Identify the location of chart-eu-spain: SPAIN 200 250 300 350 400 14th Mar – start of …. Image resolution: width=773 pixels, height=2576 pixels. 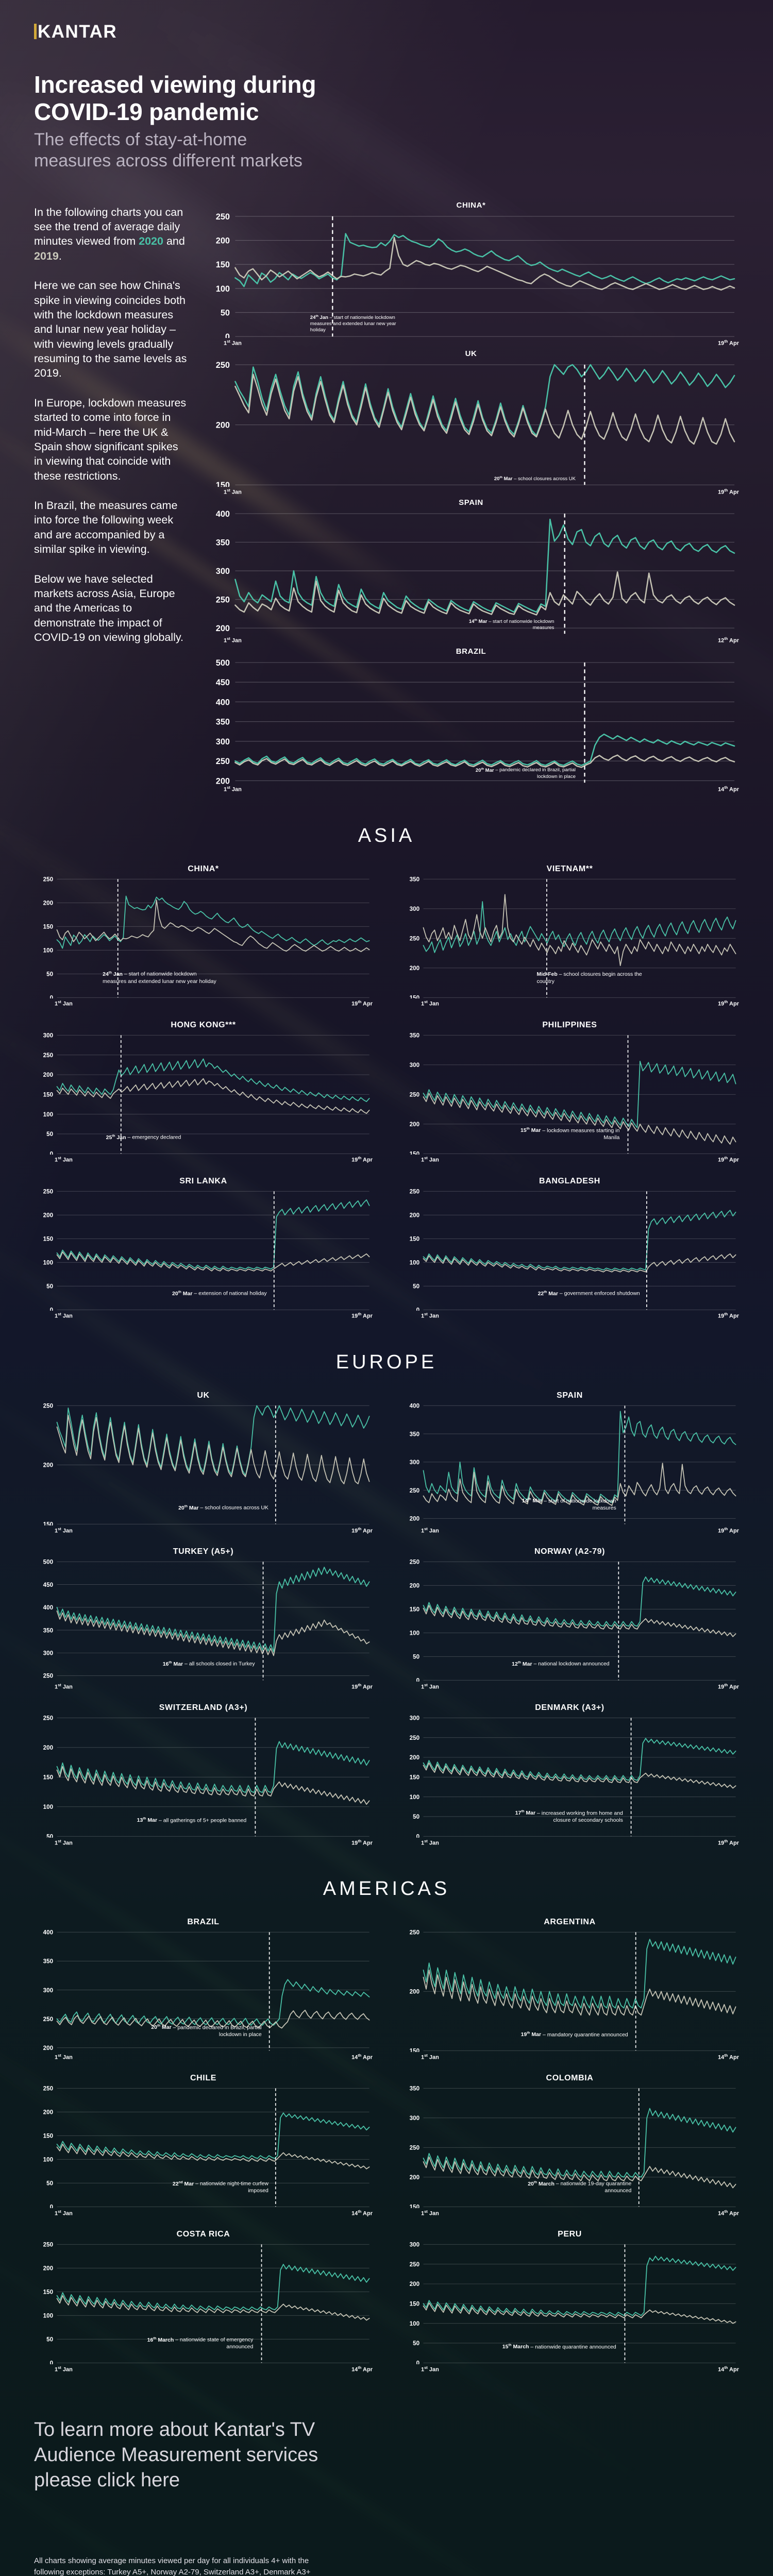
(569, 1462).